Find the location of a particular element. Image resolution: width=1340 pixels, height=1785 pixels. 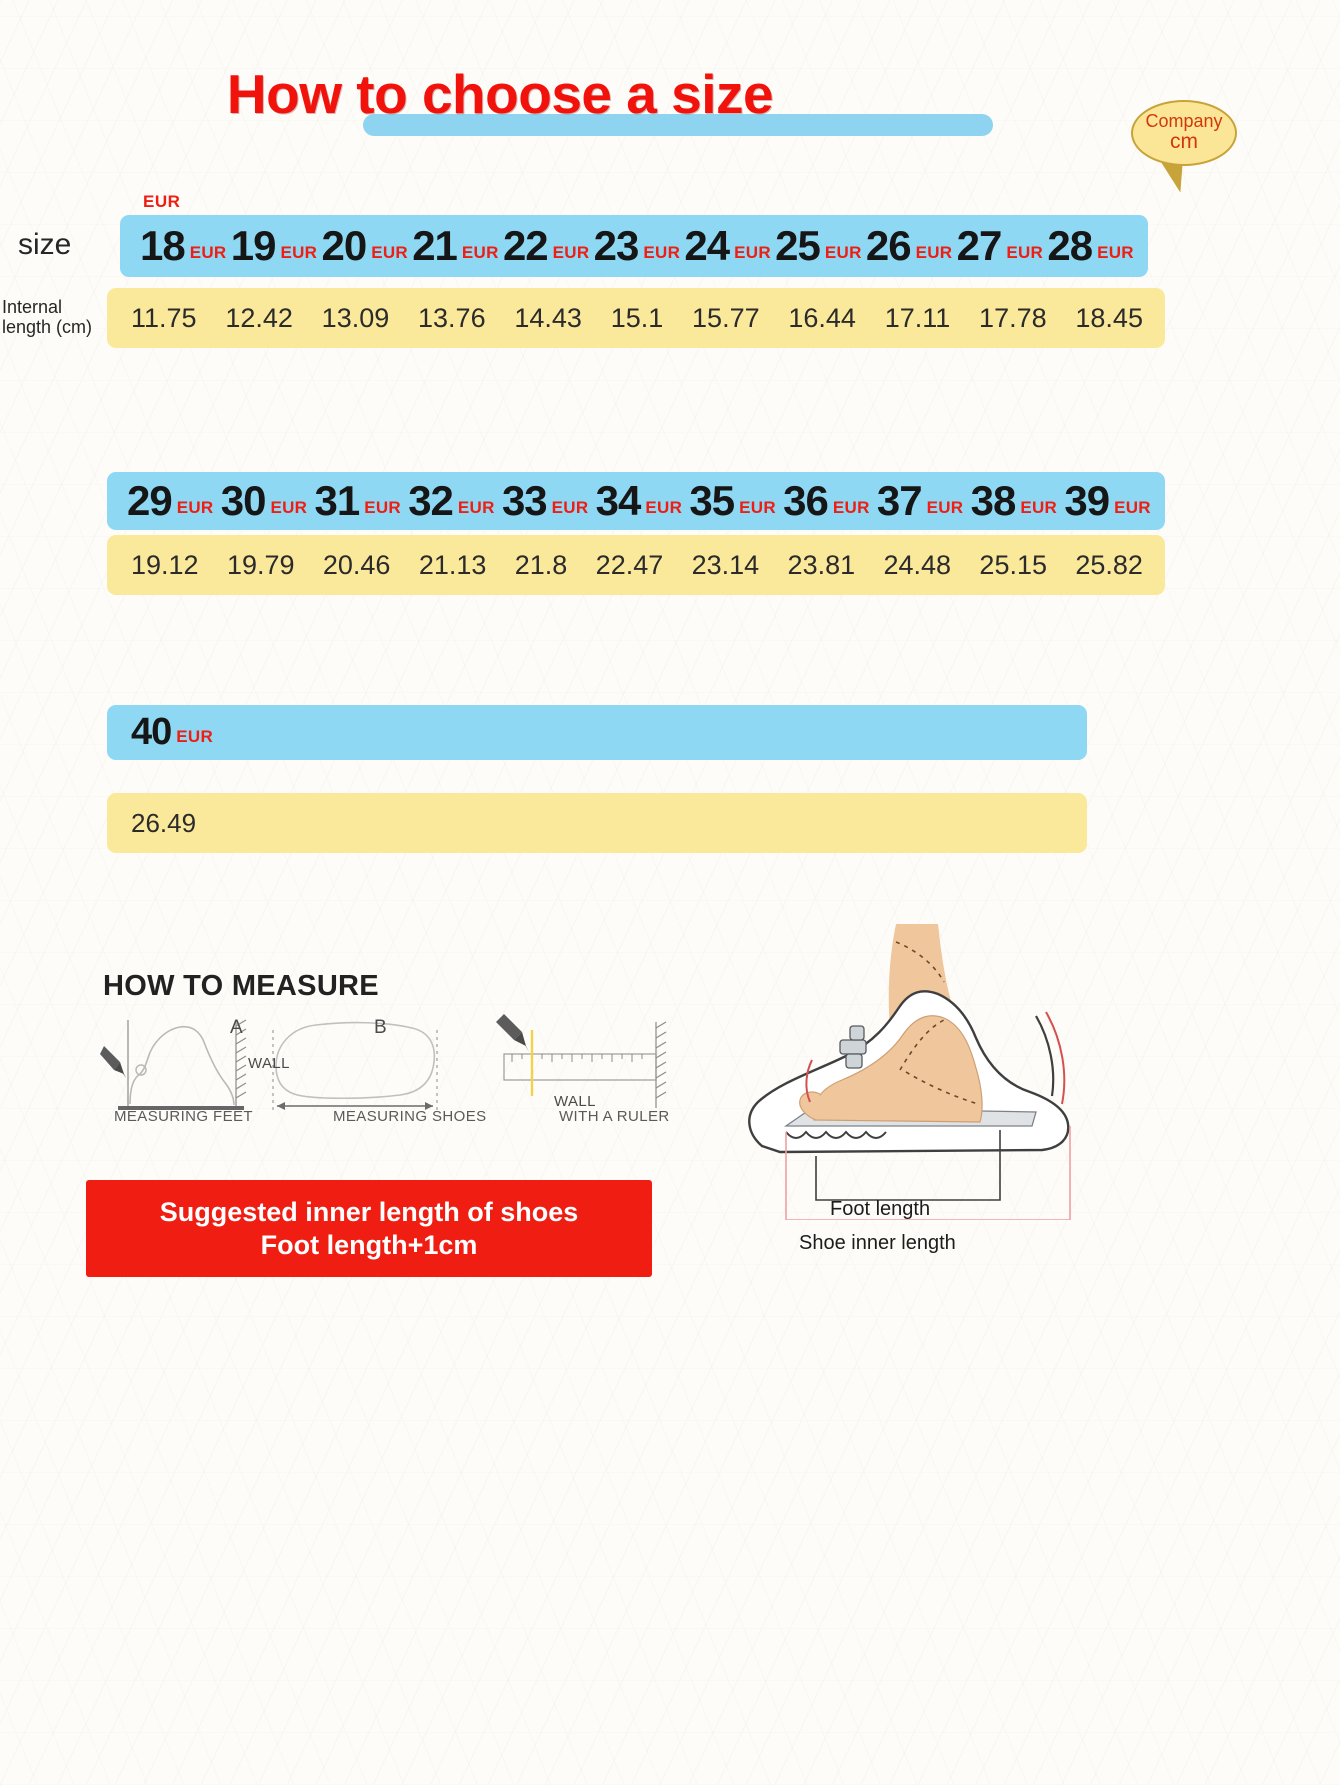

size-cell: 22 EUR is located at coordinates (546, 246).